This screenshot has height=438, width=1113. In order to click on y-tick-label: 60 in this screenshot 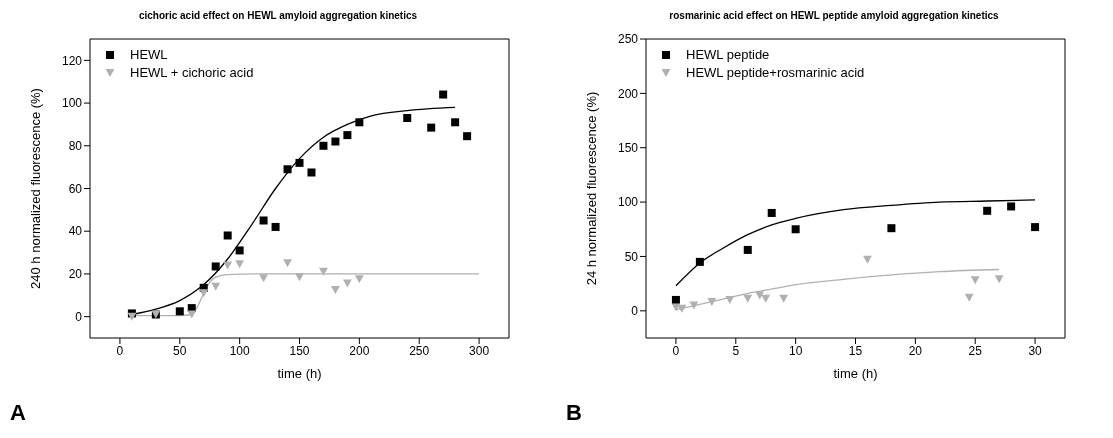, I will do `click(75, 188)`.